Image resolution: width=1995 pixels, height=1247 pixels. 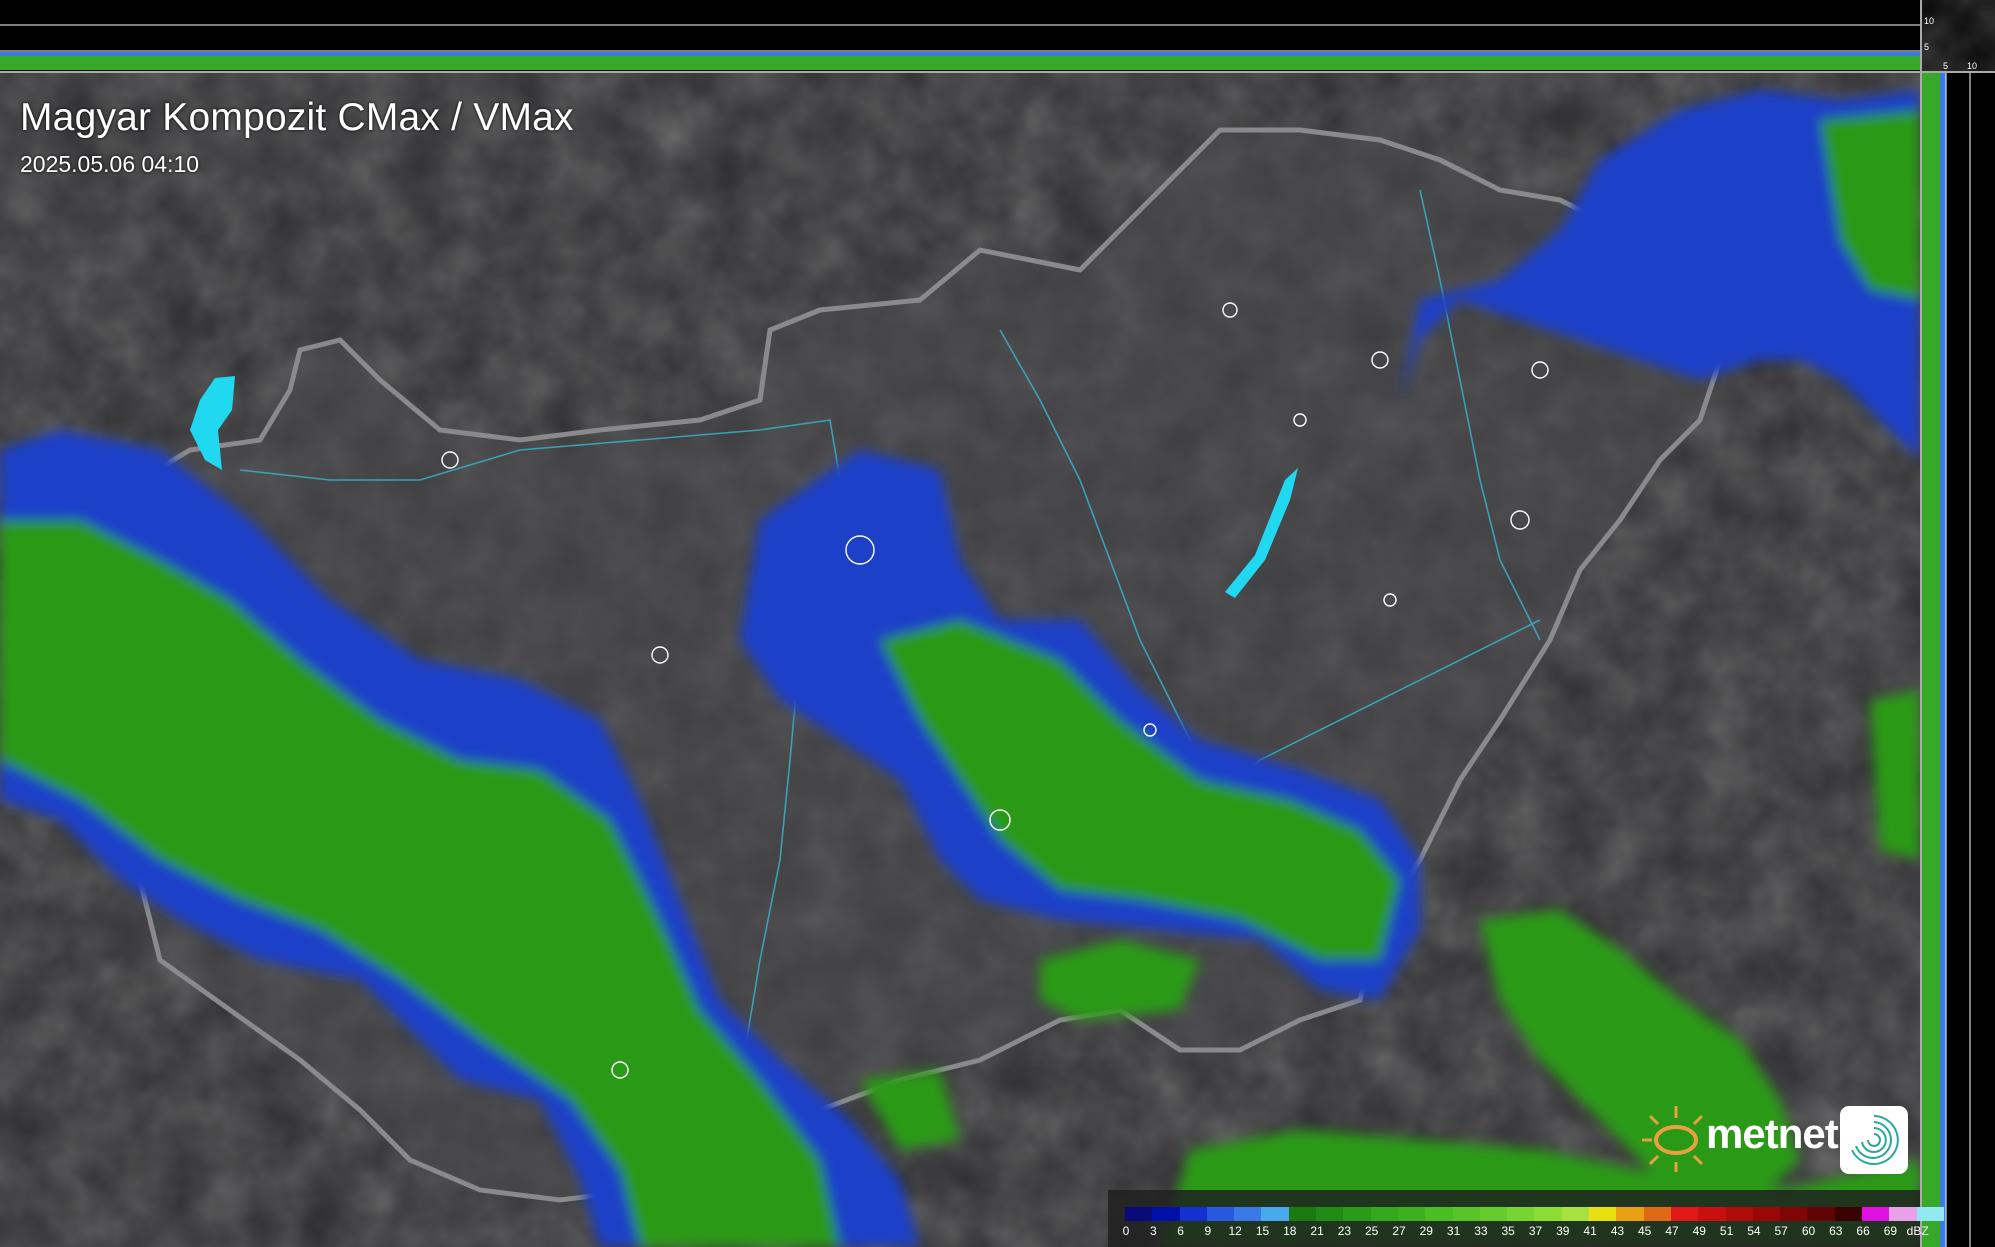 What do you see at coordinates (1726, 1231) in the screenshot?
I see `legend-label: 51` at bounding box center [1726, 1231].